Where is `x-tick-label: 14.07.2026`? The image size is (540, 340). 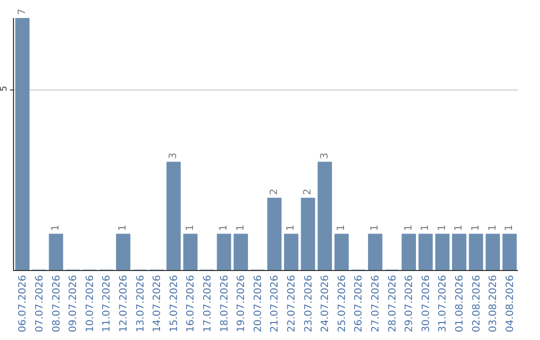
x-tick-label: 14.07.2026 is located at coordinates (158, 303).